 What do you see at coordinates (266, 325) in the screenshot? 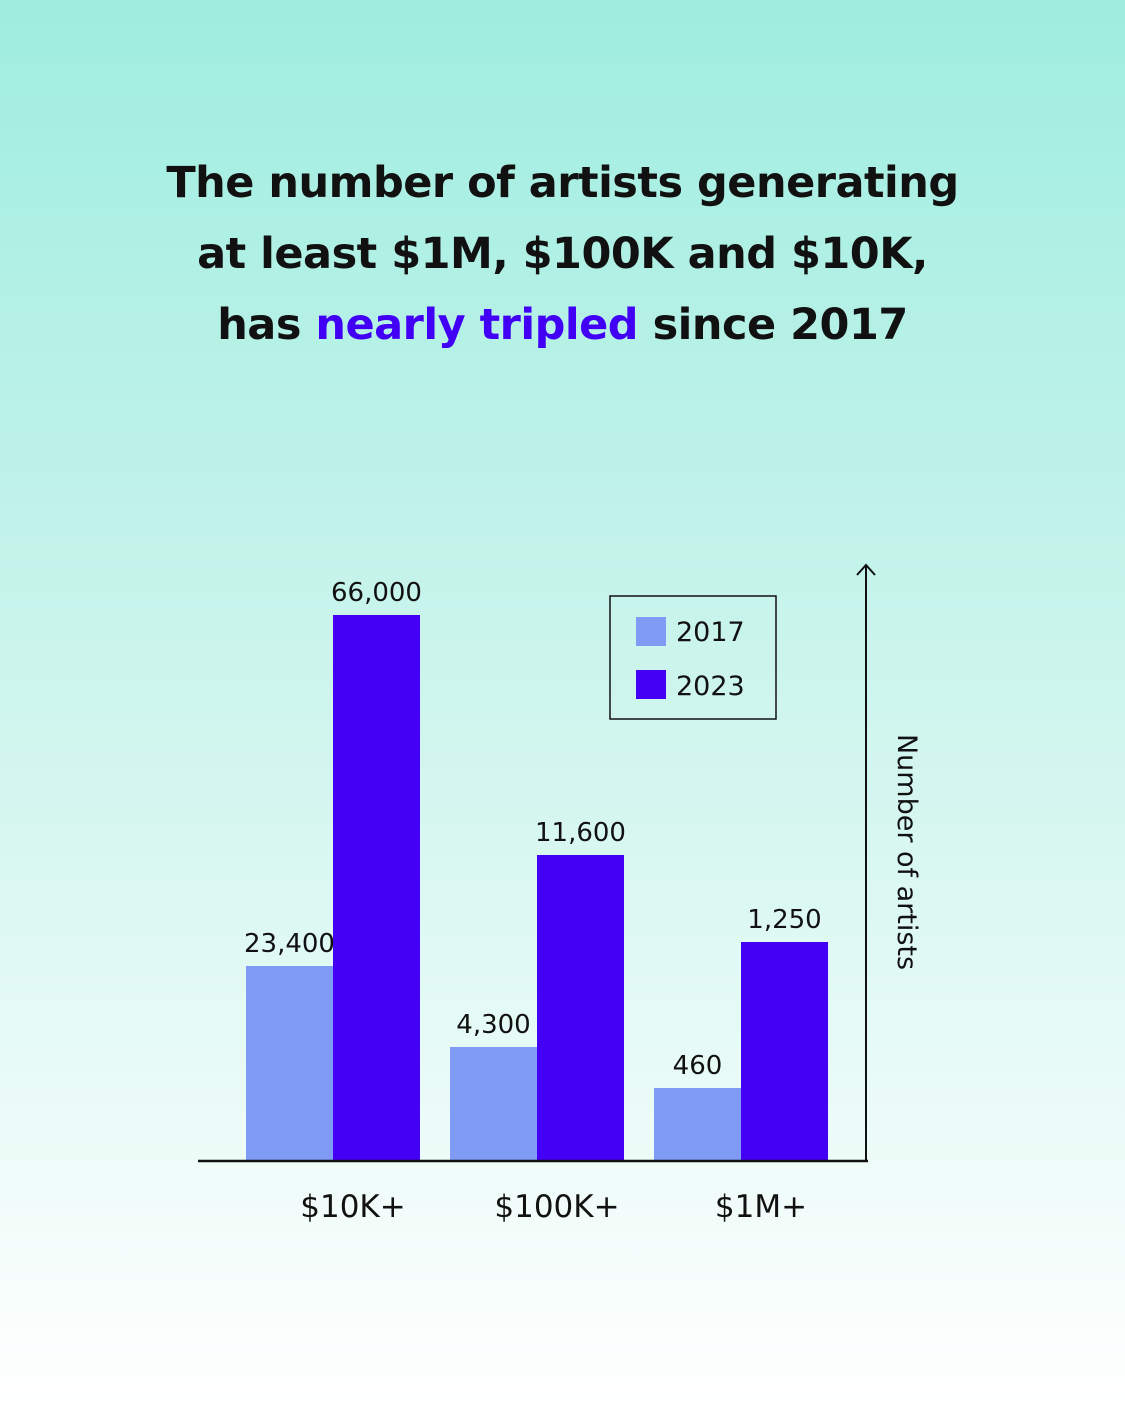
I see `title-line-3-start: has` at bounding box center [266, 325].